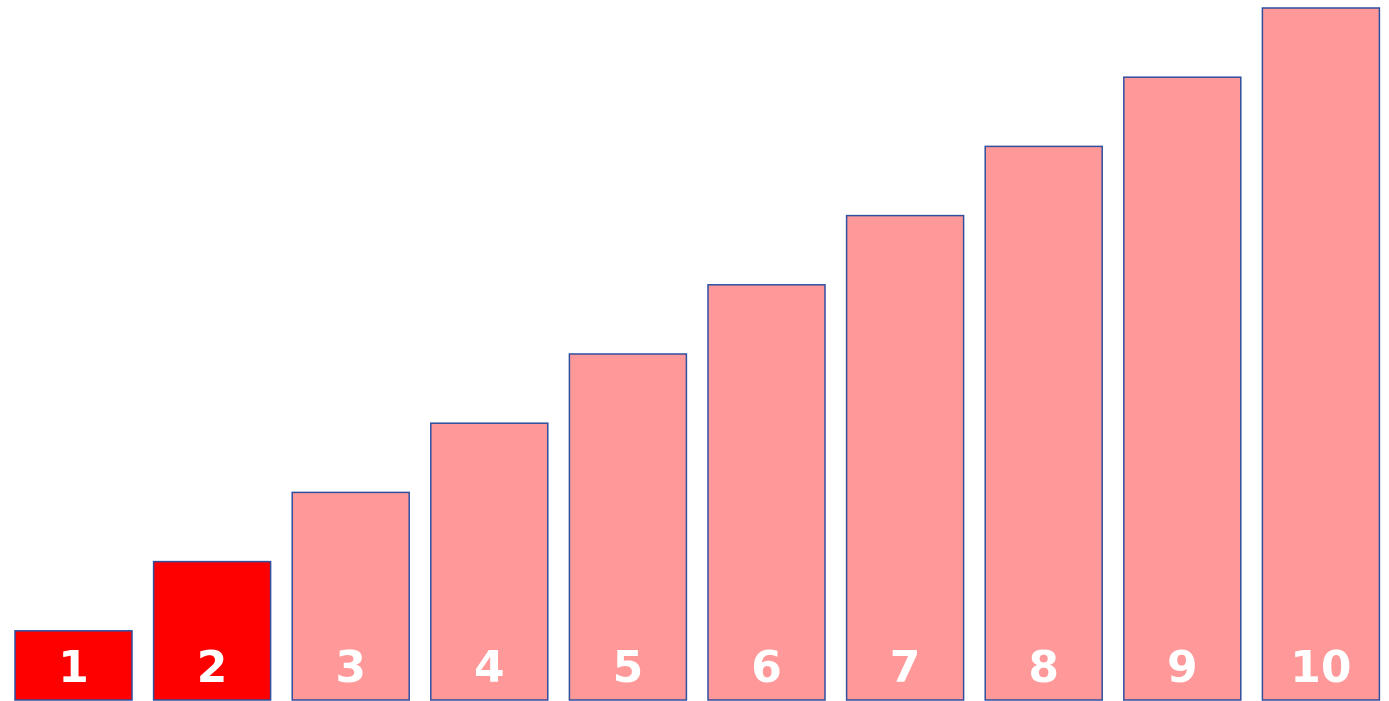 Image resolution: width=1389 pixels, height=701 pixels. I want to click on bar-label-1: 1, so click(73, 667).